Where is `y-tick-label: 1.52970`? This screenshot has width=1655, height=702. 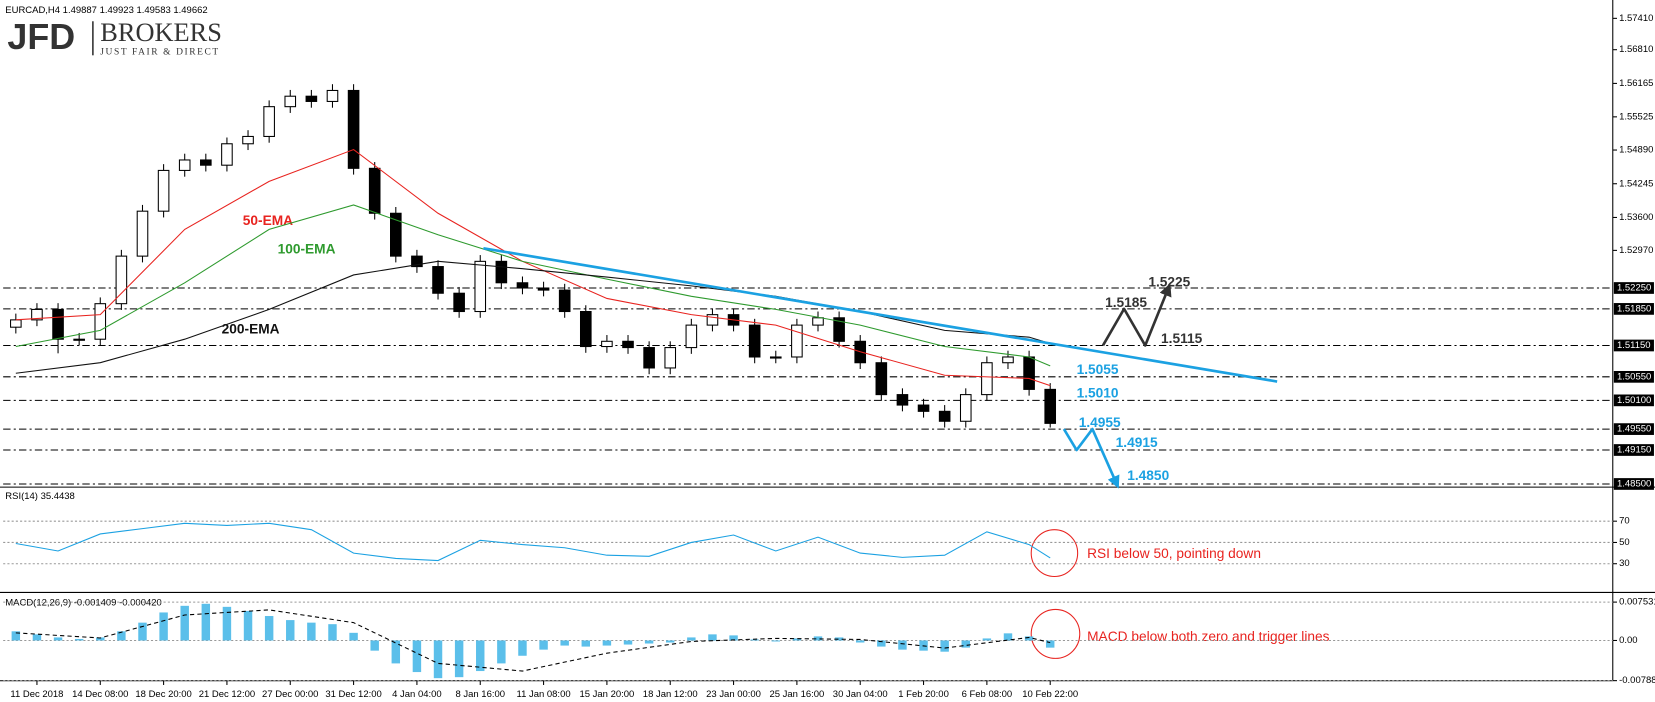
y-tick-label: 1.52970 is located at coordinates (1636, 250).